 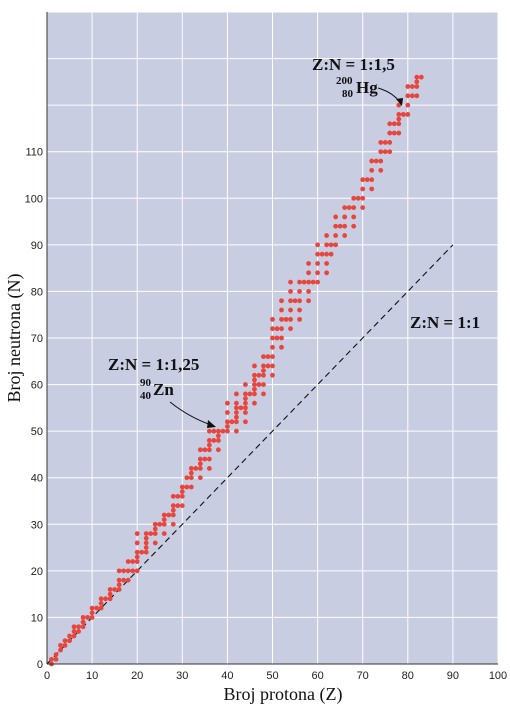 I want to click on annotation-arrowhead-zn, so click(x=211, y=424).